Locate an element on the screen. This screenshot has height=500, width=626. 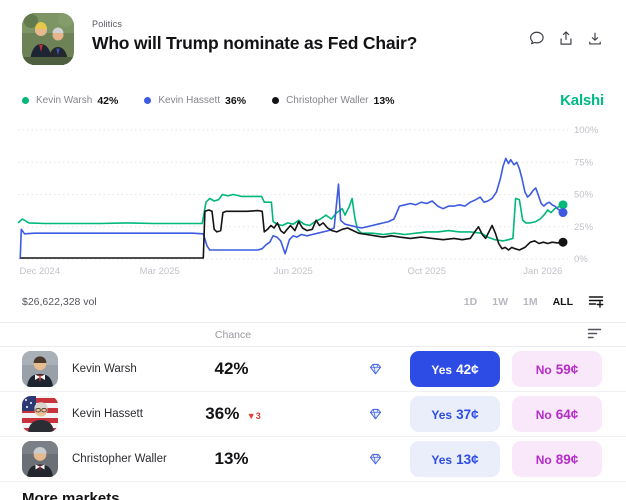
no-price: 89¢ is located at coordinates (567, 459).